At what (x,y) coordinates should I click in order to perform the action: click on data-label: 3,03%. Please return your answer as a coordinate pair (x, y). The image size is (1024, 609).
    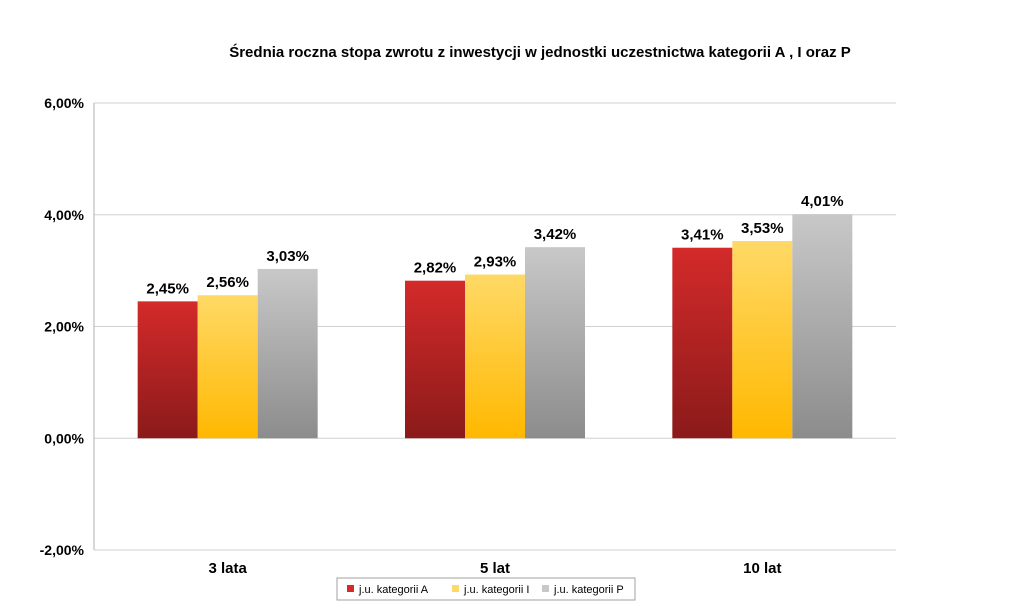
    Looking at the image, I should click on (287, 256).